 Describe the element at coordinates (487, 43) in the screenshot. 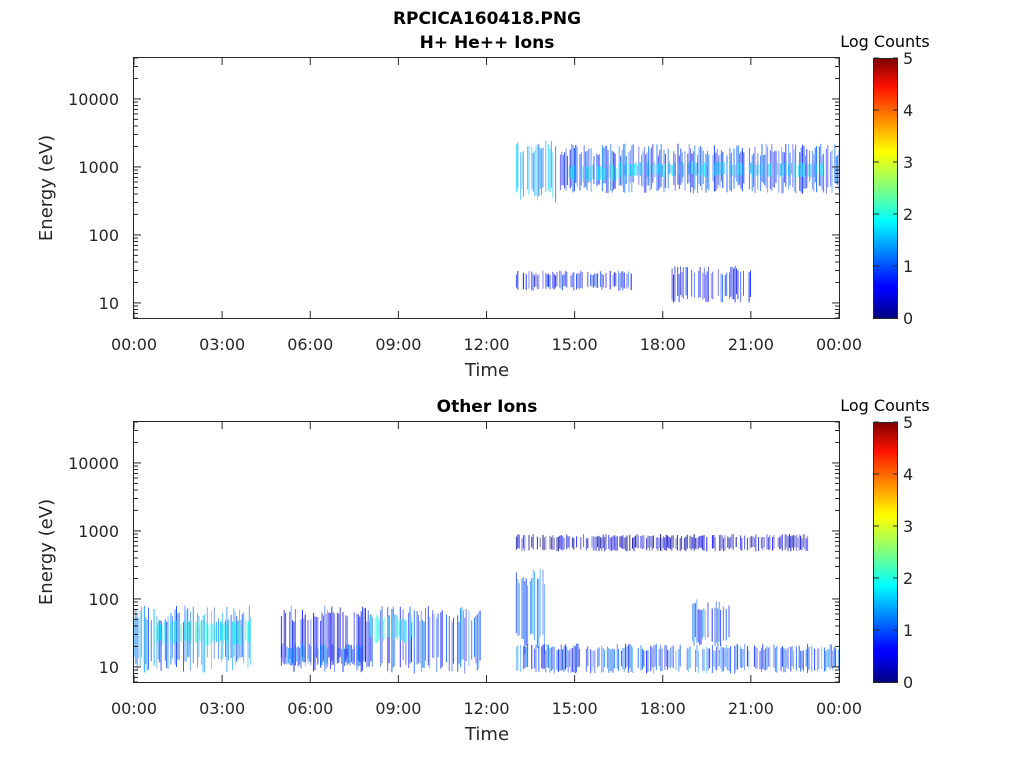

I see `panel-title: H+ He++ Ions` at that location.